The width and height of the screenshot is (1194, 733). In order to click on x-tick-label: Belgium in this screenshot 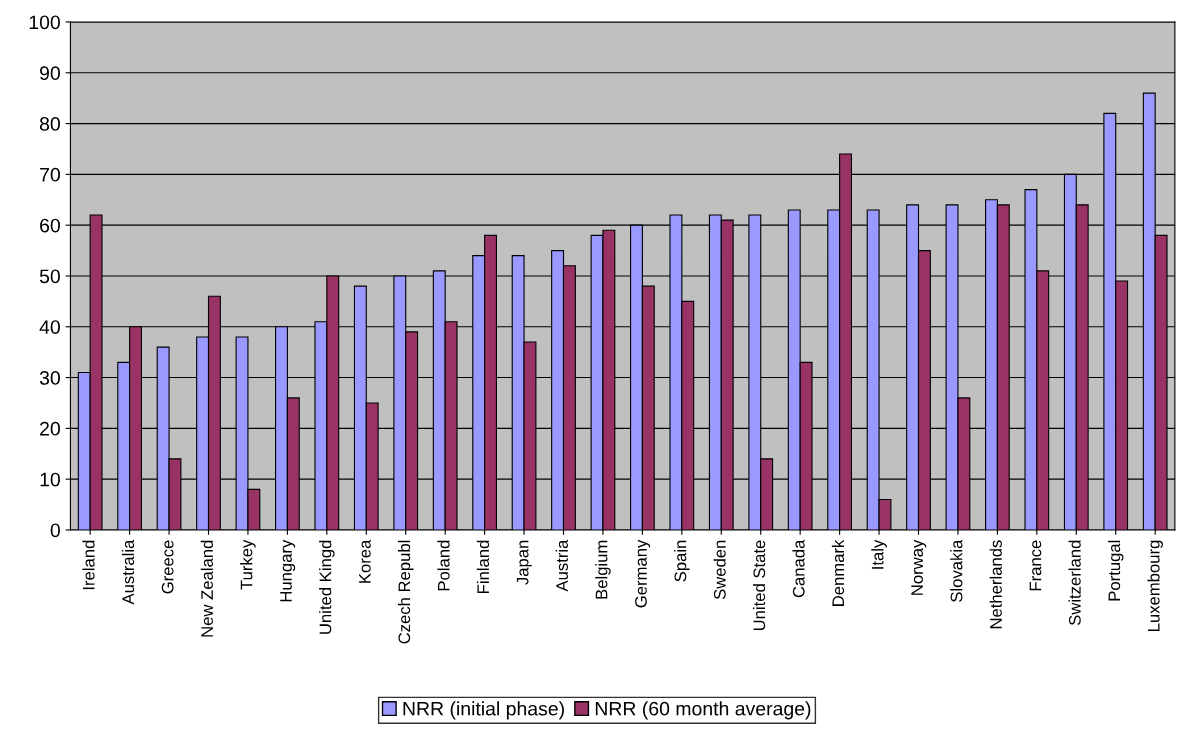, I will do `click(603, 569)`.